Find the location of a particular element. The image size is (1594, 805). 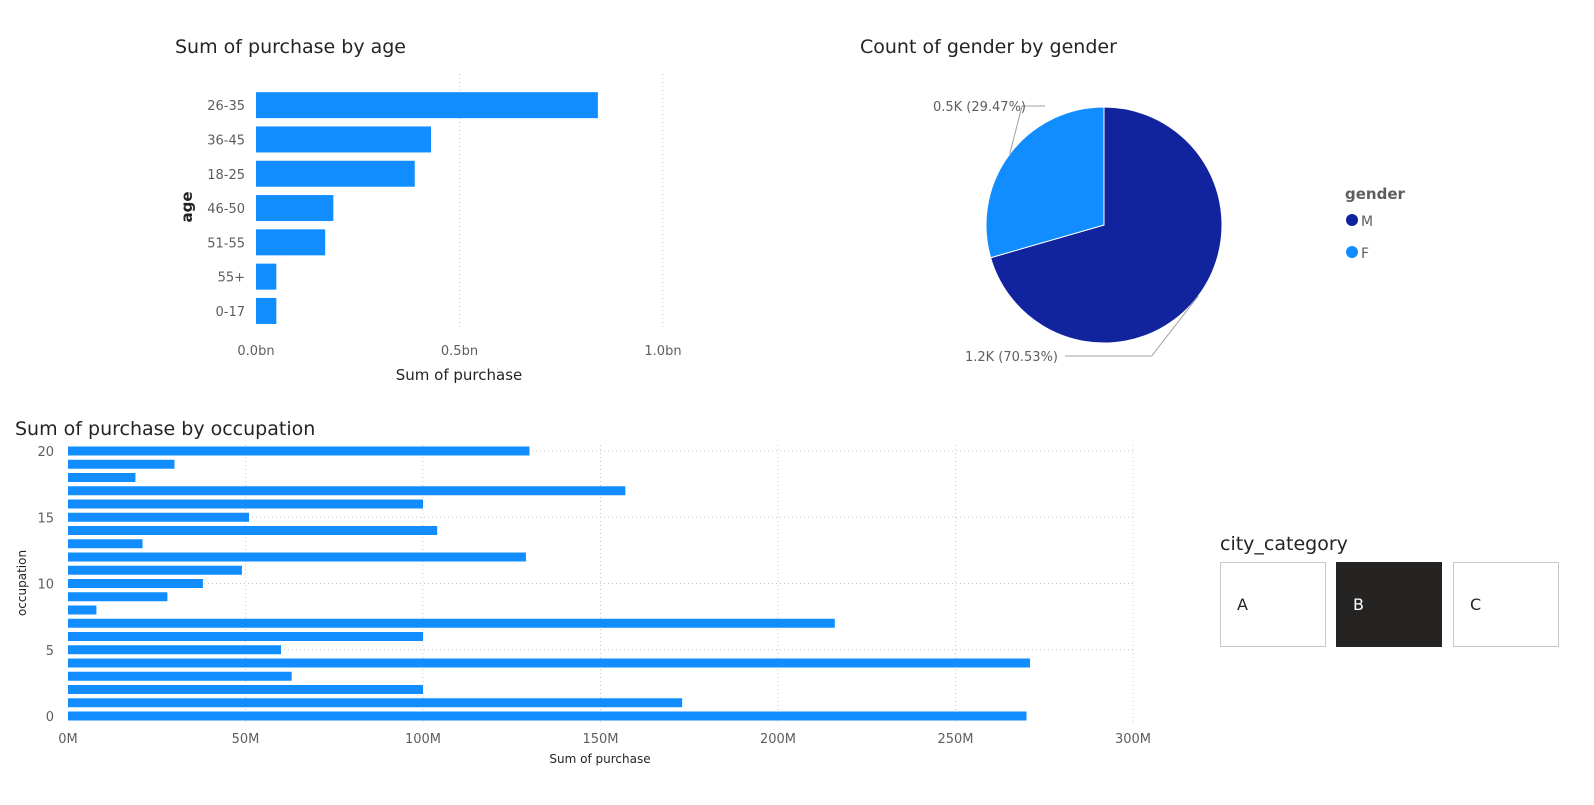

data-label: 1.2K (70.53%) is located at coordinates (1011, 357).